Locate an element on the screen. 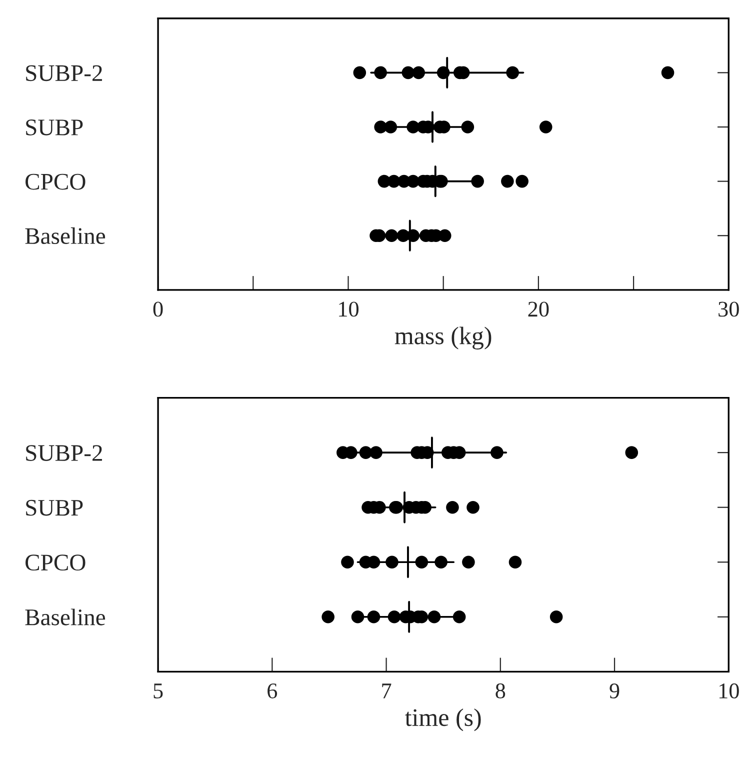 Image resolution: width=742 pixels, height=765 pixels. x-tick-label: 0 is located at coordinates (158, 309).